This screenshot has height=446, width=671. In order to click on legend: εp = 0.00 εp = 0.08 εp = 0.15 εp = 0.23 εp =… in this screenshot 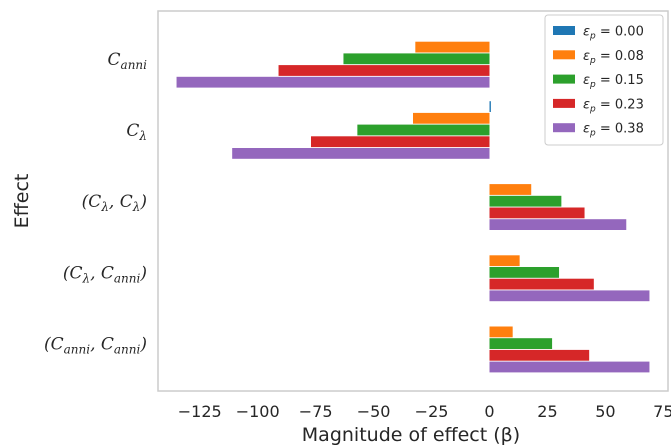, I will do `click(604, 80)`.